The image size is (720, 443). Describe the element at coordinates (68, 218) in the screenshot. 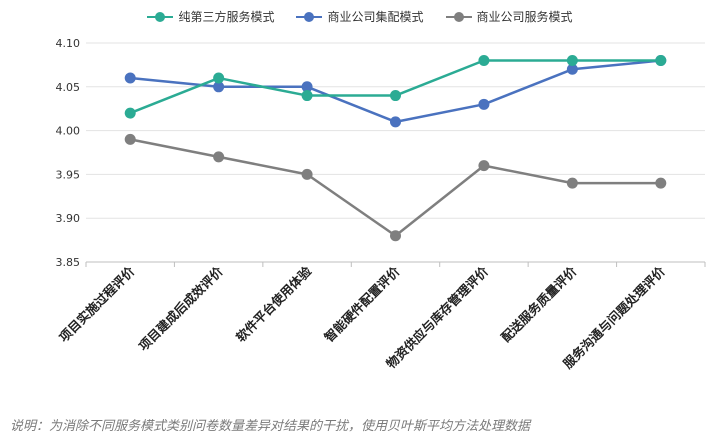

I see `y-tick-label-1: 3.90` at that location.